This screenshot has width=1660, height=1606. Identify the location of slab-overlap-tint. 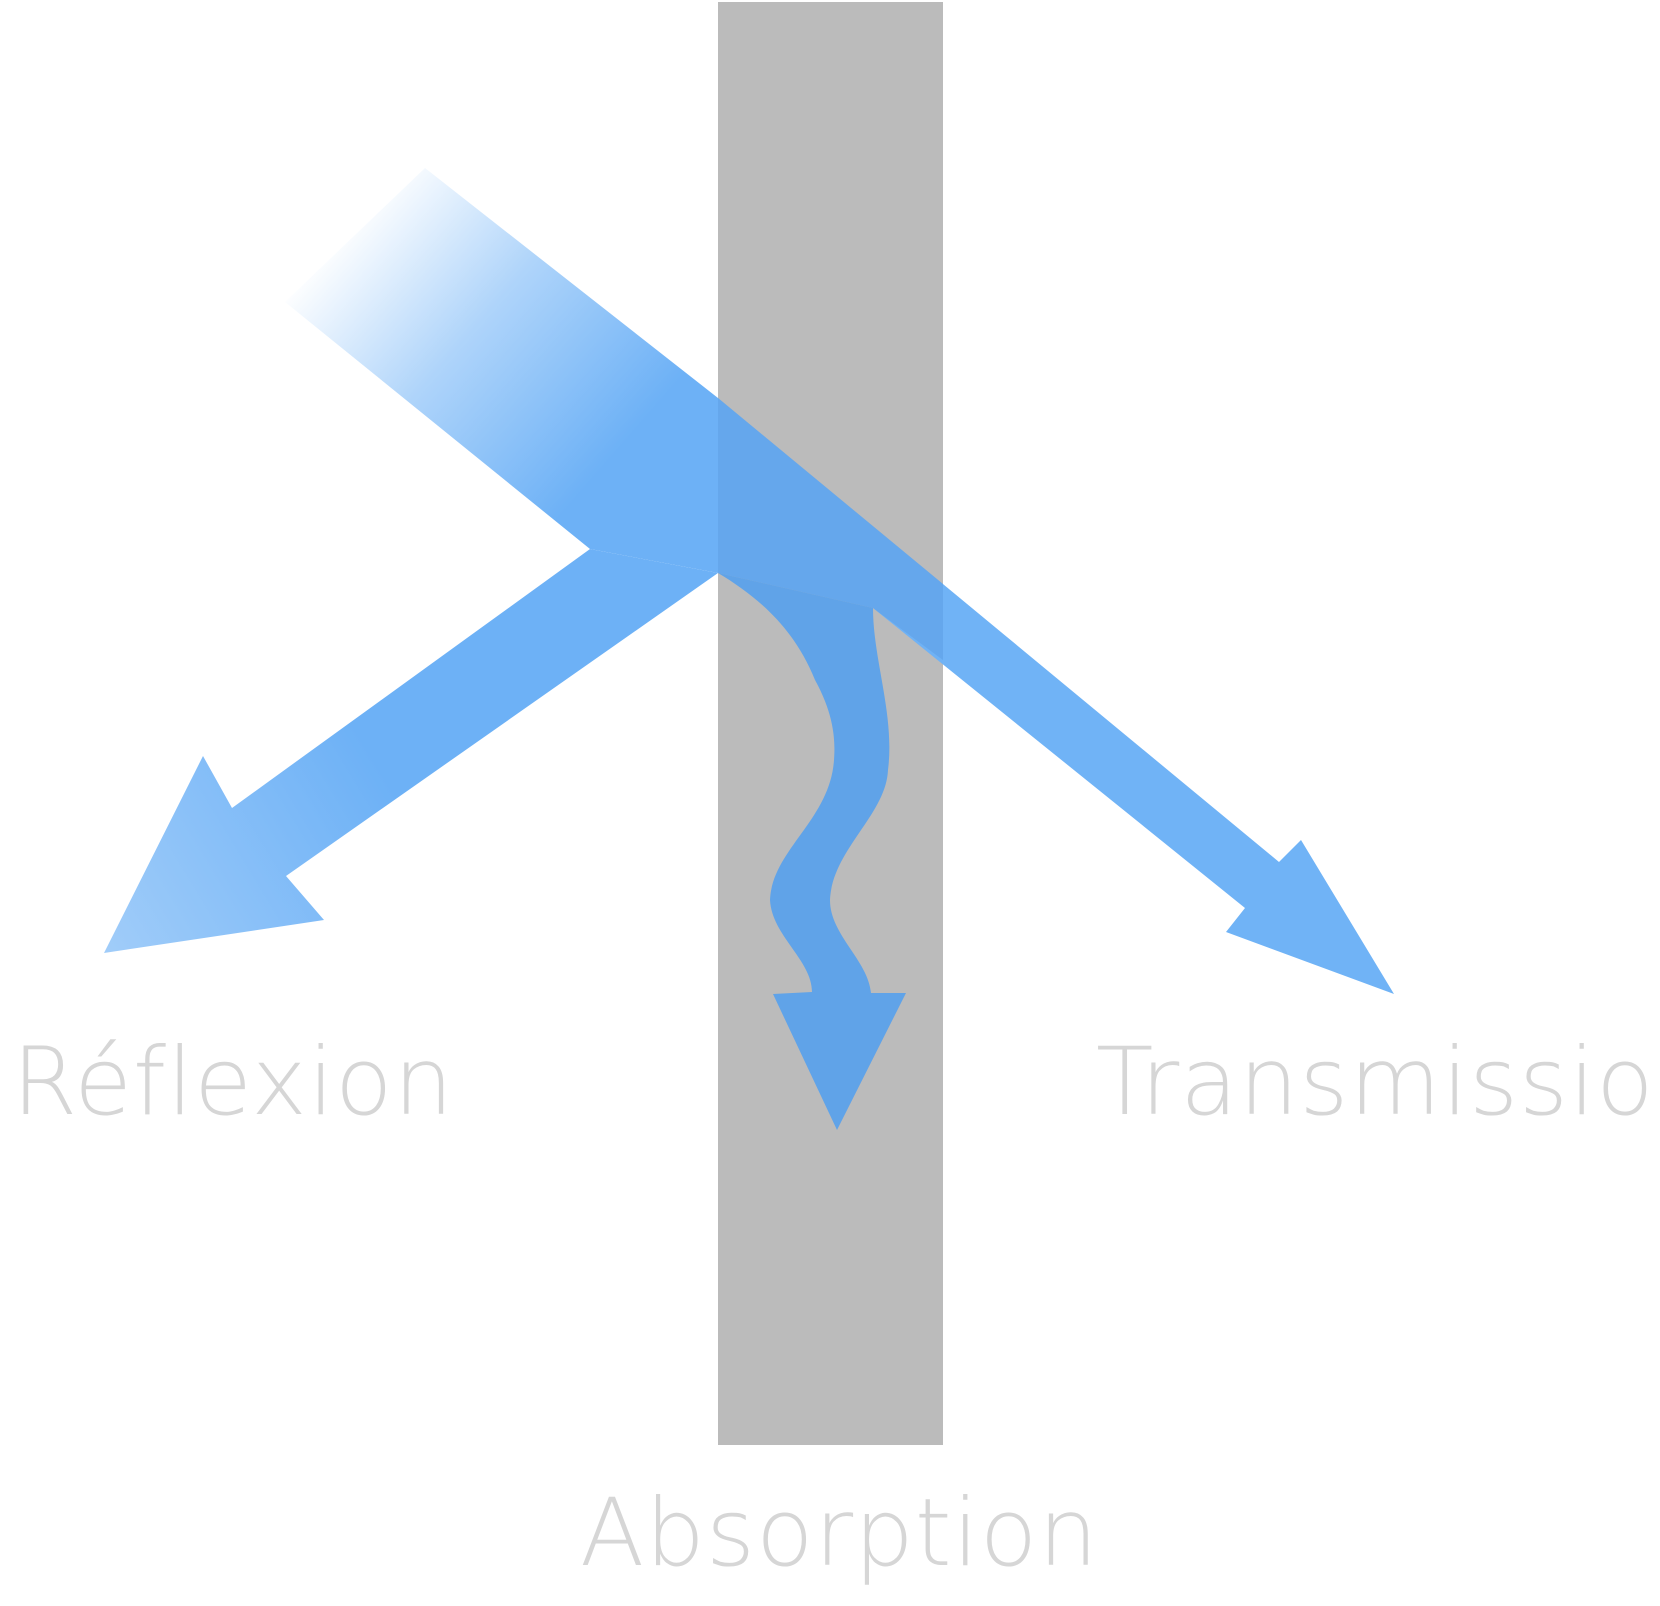
(830, 529).